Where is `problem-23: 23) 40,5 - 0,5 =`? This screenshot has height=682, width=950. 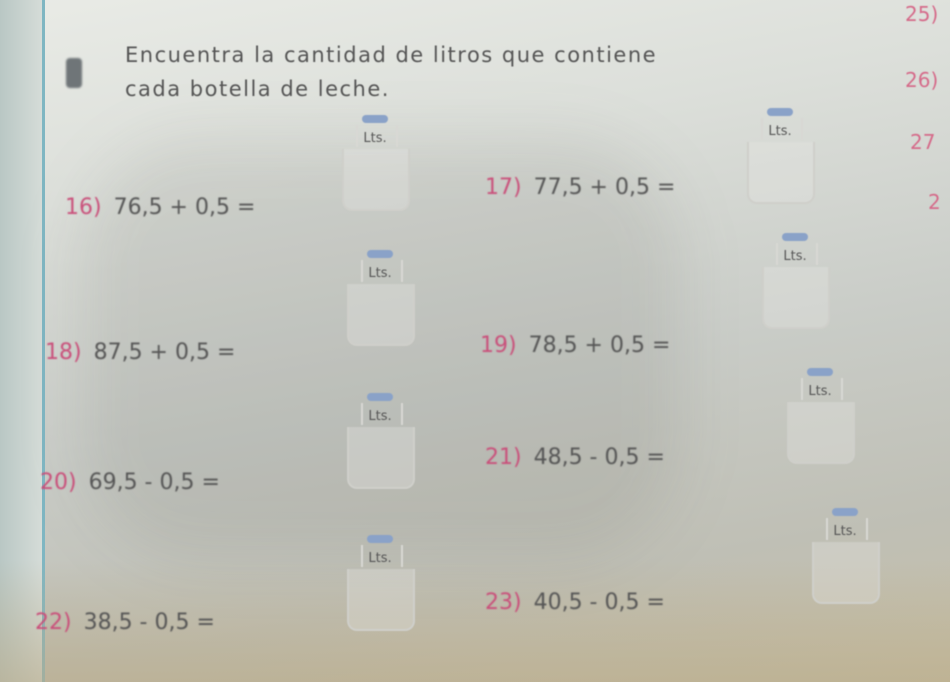
problem-23: 23) 40,5 - 0,5 = is located at coordinates (575, 602).